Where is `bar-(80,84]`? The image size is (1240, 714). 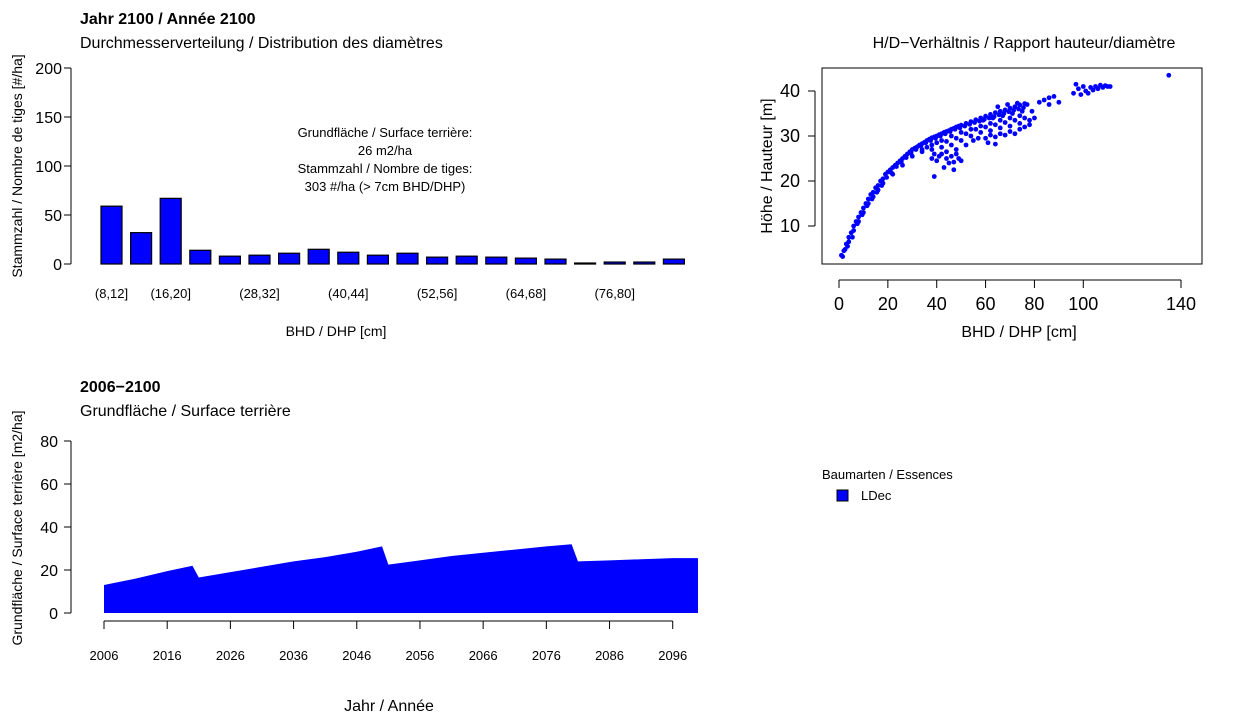
bar-(80,84] is located at coordinates (644, 263).